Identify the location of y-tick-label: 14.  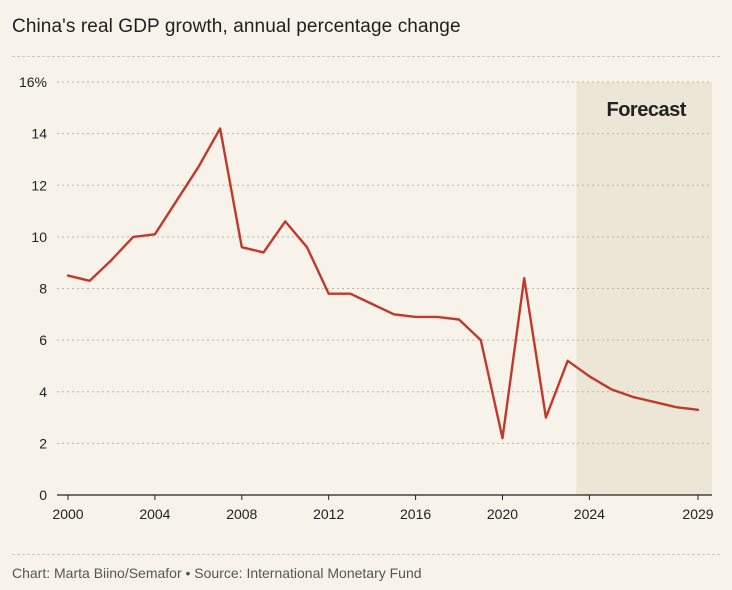
(39, 134).